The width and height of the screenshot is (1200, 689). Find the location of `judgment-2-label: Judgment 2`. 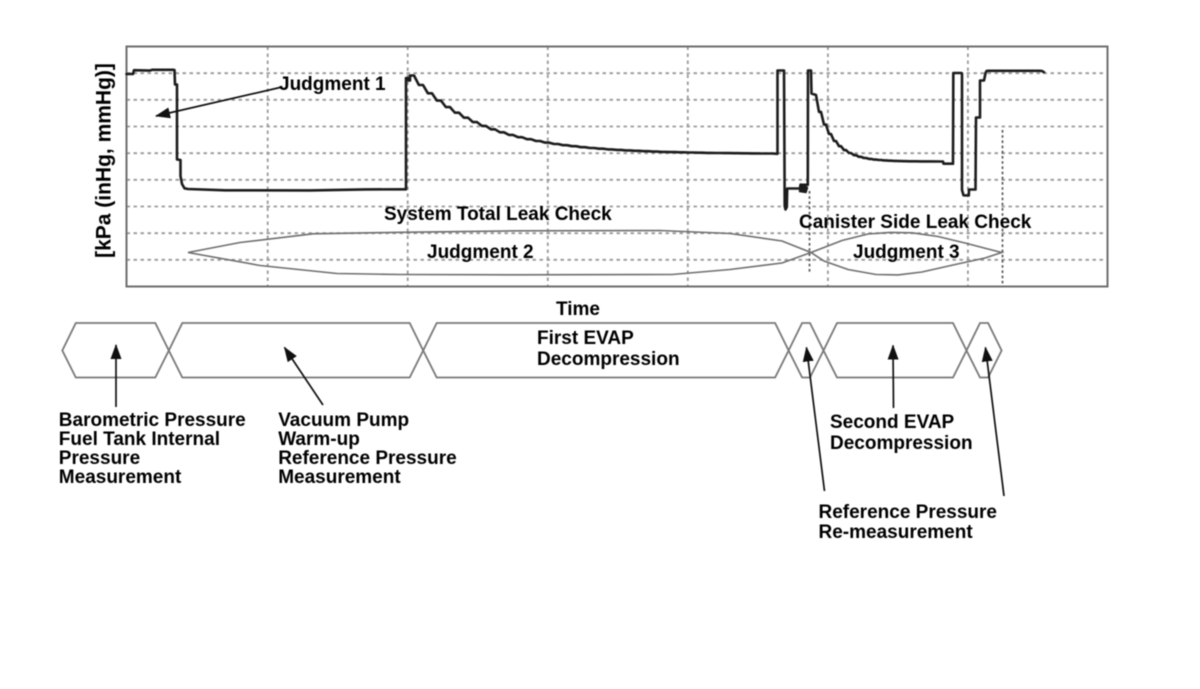

judgment-2-label: Judgment 2 is located at coordinates (480, 252).